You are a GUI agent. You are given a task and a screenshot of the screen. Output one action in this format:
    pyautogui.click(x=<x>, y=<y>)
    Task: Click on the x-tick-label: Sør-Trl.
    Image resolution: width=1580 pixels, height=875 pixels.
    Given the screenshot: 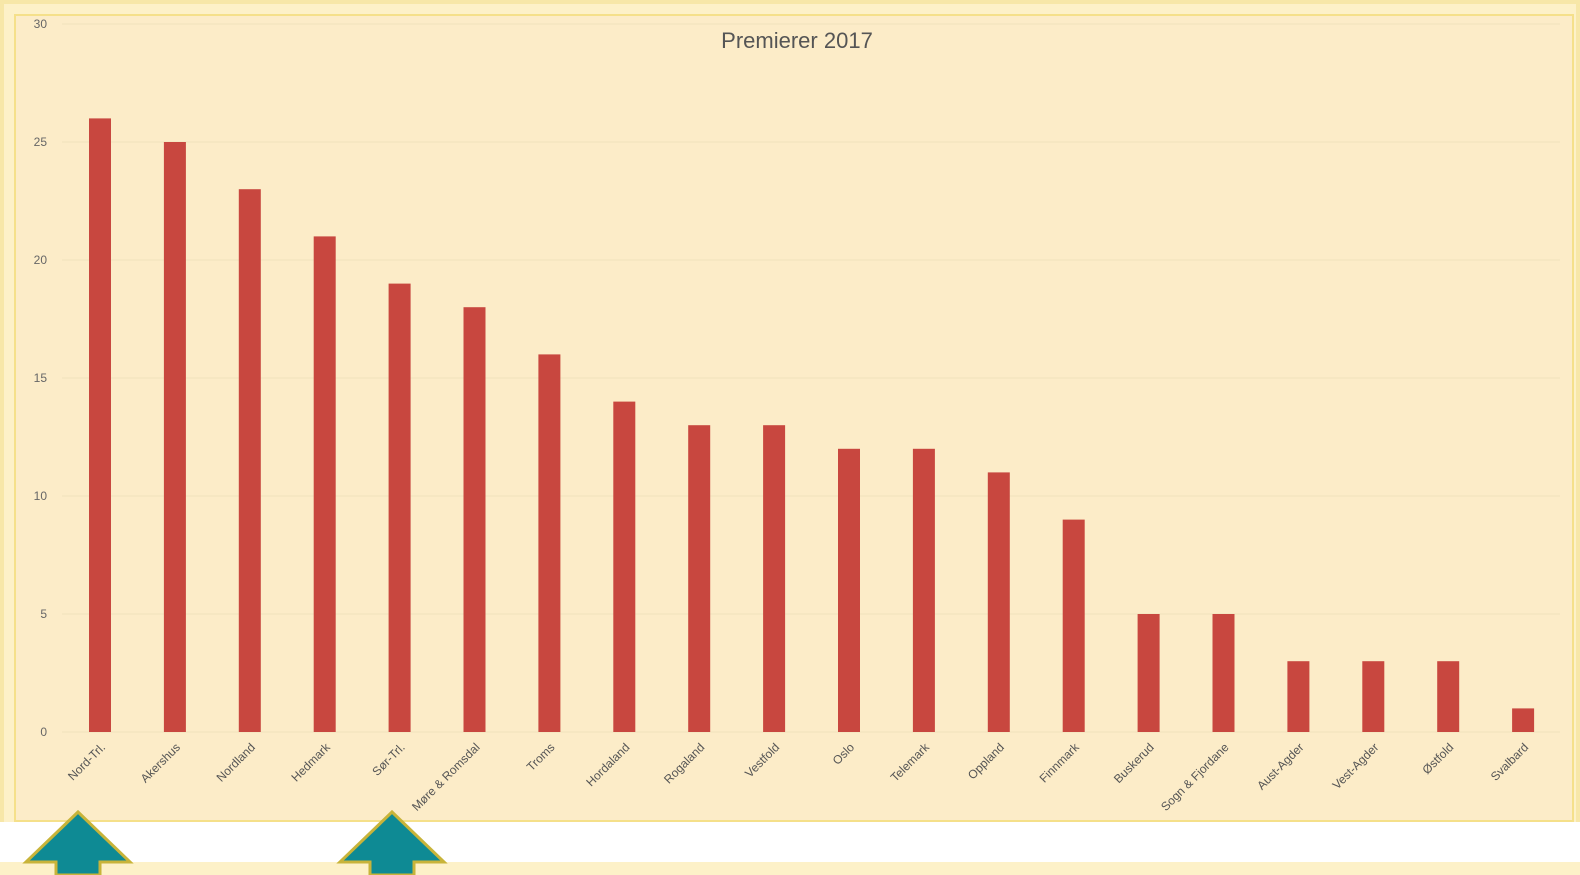 What is the action you would take?
    pyautogui.click(x=388, y=759)
    